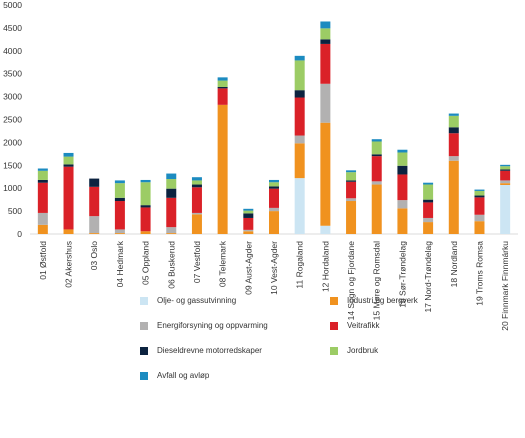  What do you see at coordinates (94, 256) in the screenshot?
I see `x-tick-label: 03 Oslo` at bounding box center [94, 256].